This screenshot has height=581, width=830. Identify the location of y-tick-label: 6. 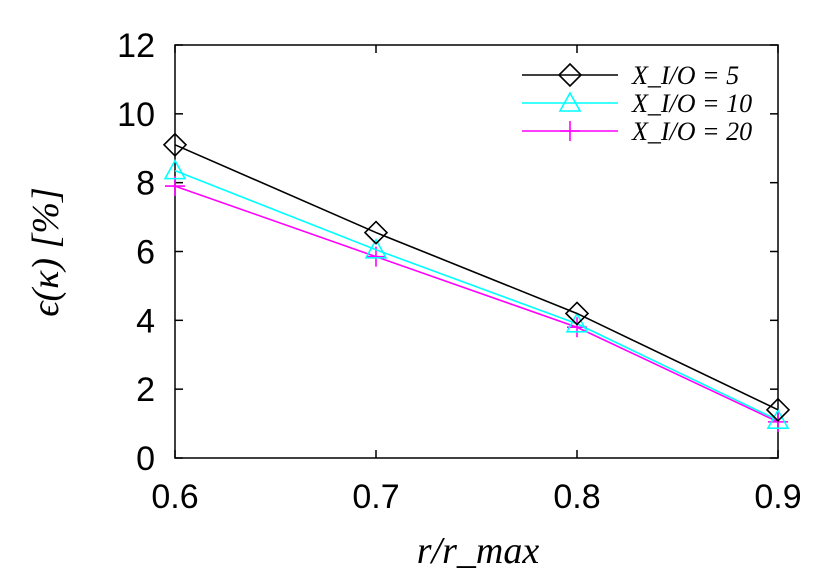
(145, 253).